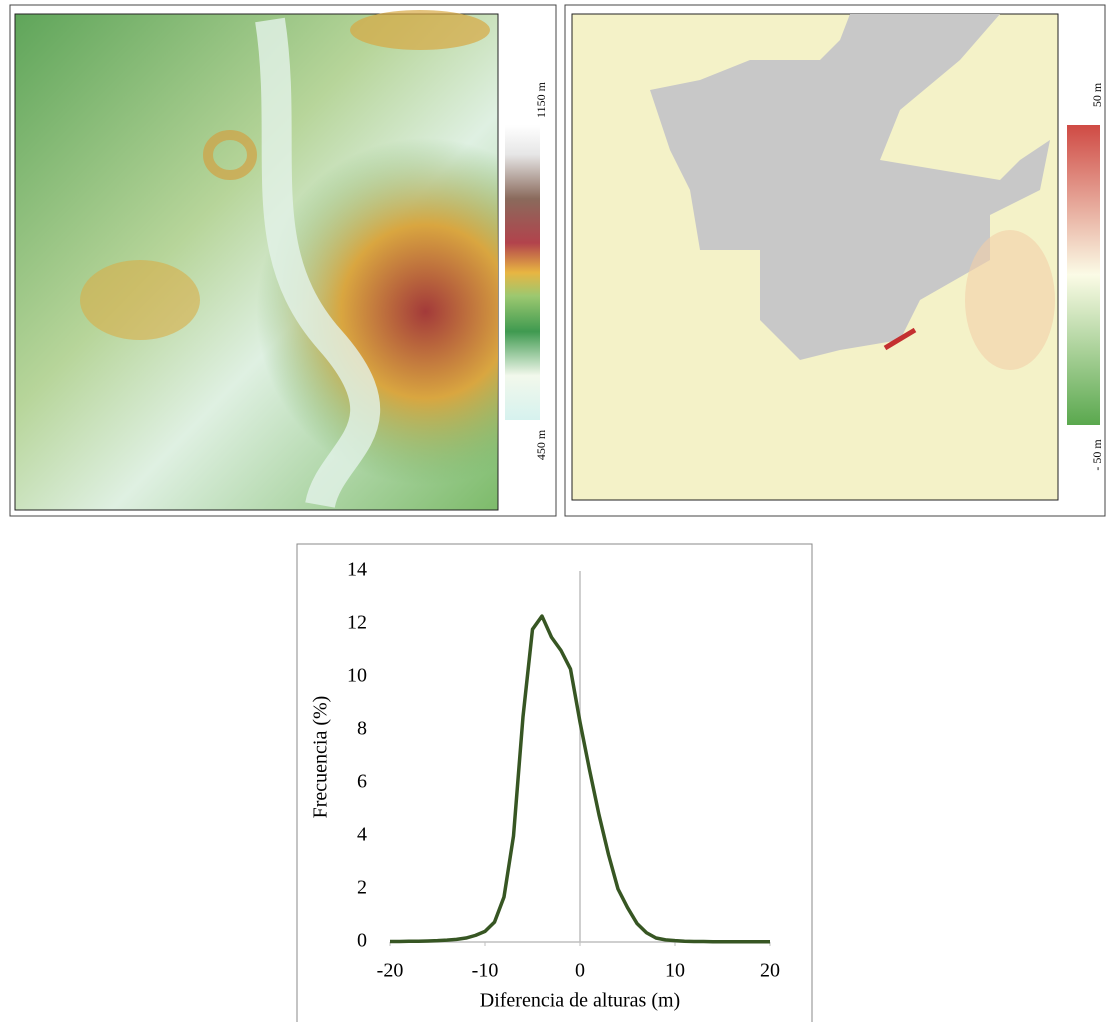 The height and width of the screenshot is (1027, 1110). What do you see at coordinates (140, 300) in the screenshot?
I see `relief-highland` at bounding box center [140, 300].